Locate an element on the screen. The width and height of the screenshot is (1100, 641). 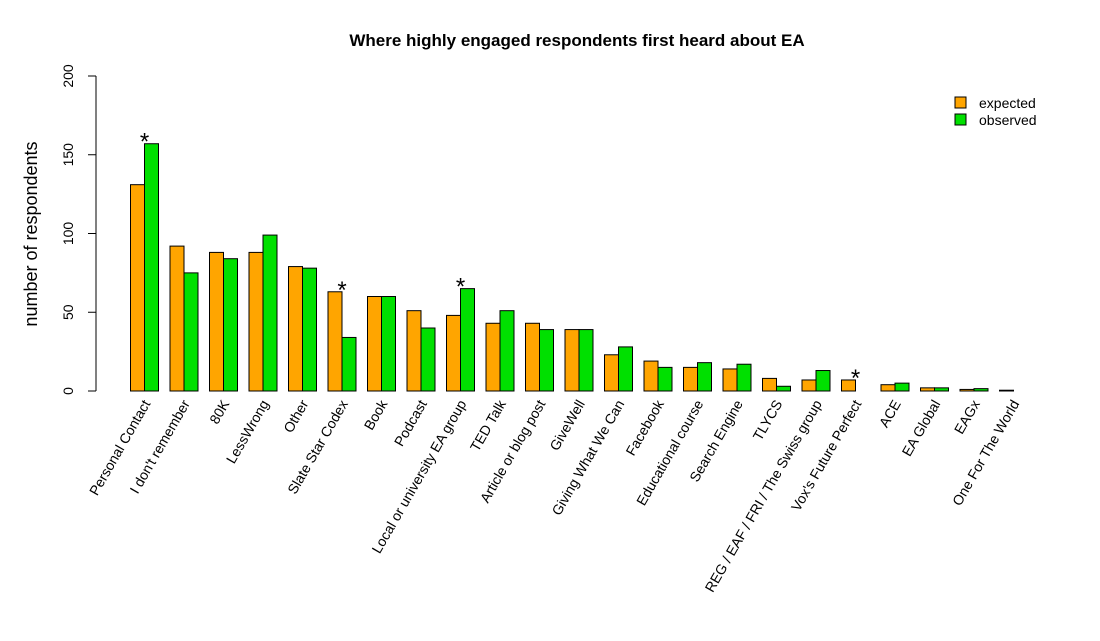
x-tick-label: Giving What We Can is located at coordinates (587, 457).